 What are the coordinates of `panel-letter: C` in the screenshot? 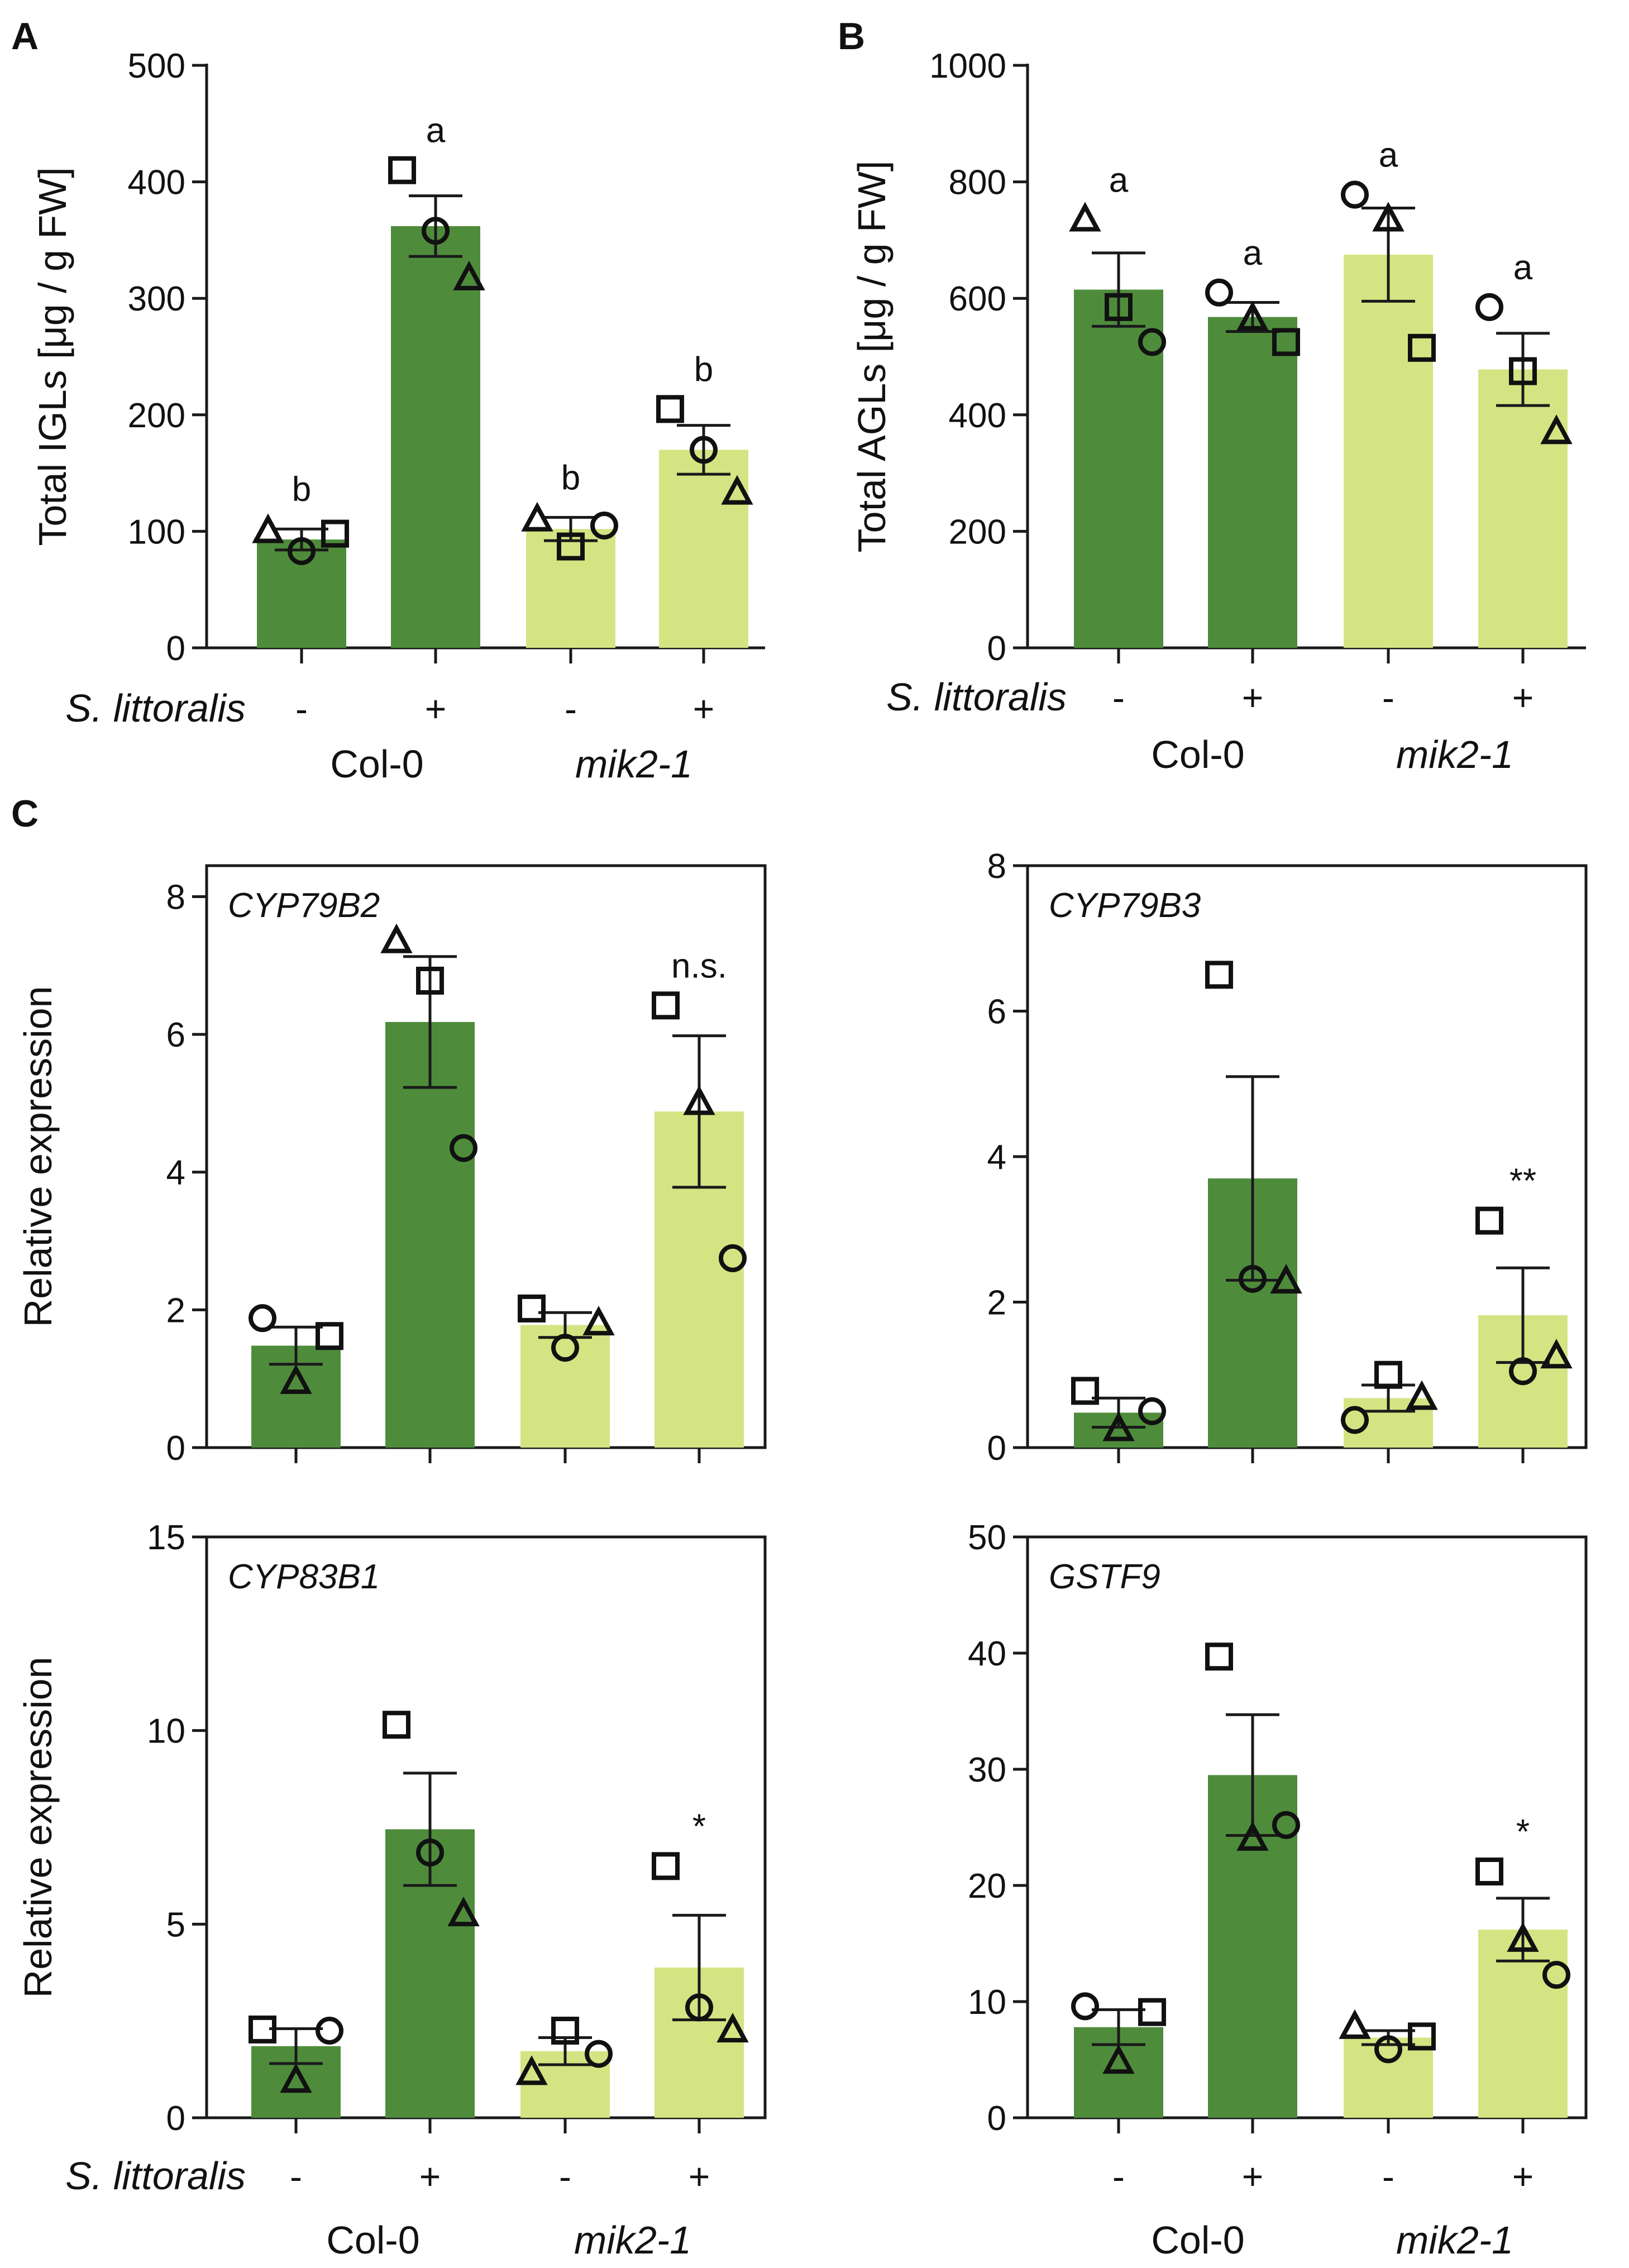 It's located at (25, 813).